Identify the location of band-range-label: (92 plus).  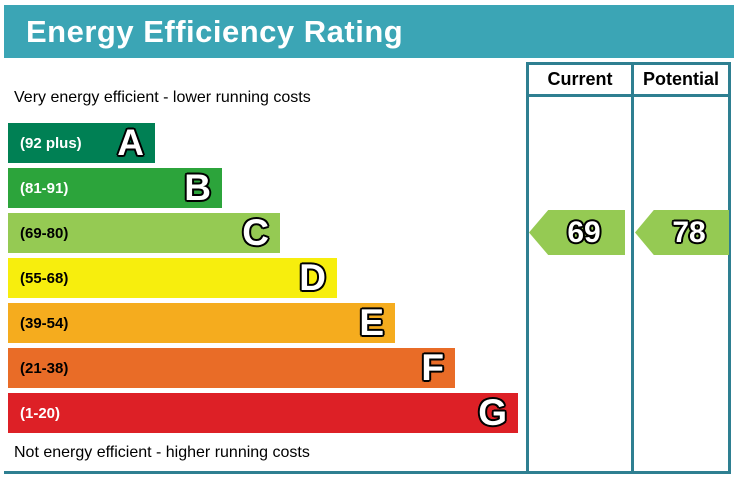
(51, 143).